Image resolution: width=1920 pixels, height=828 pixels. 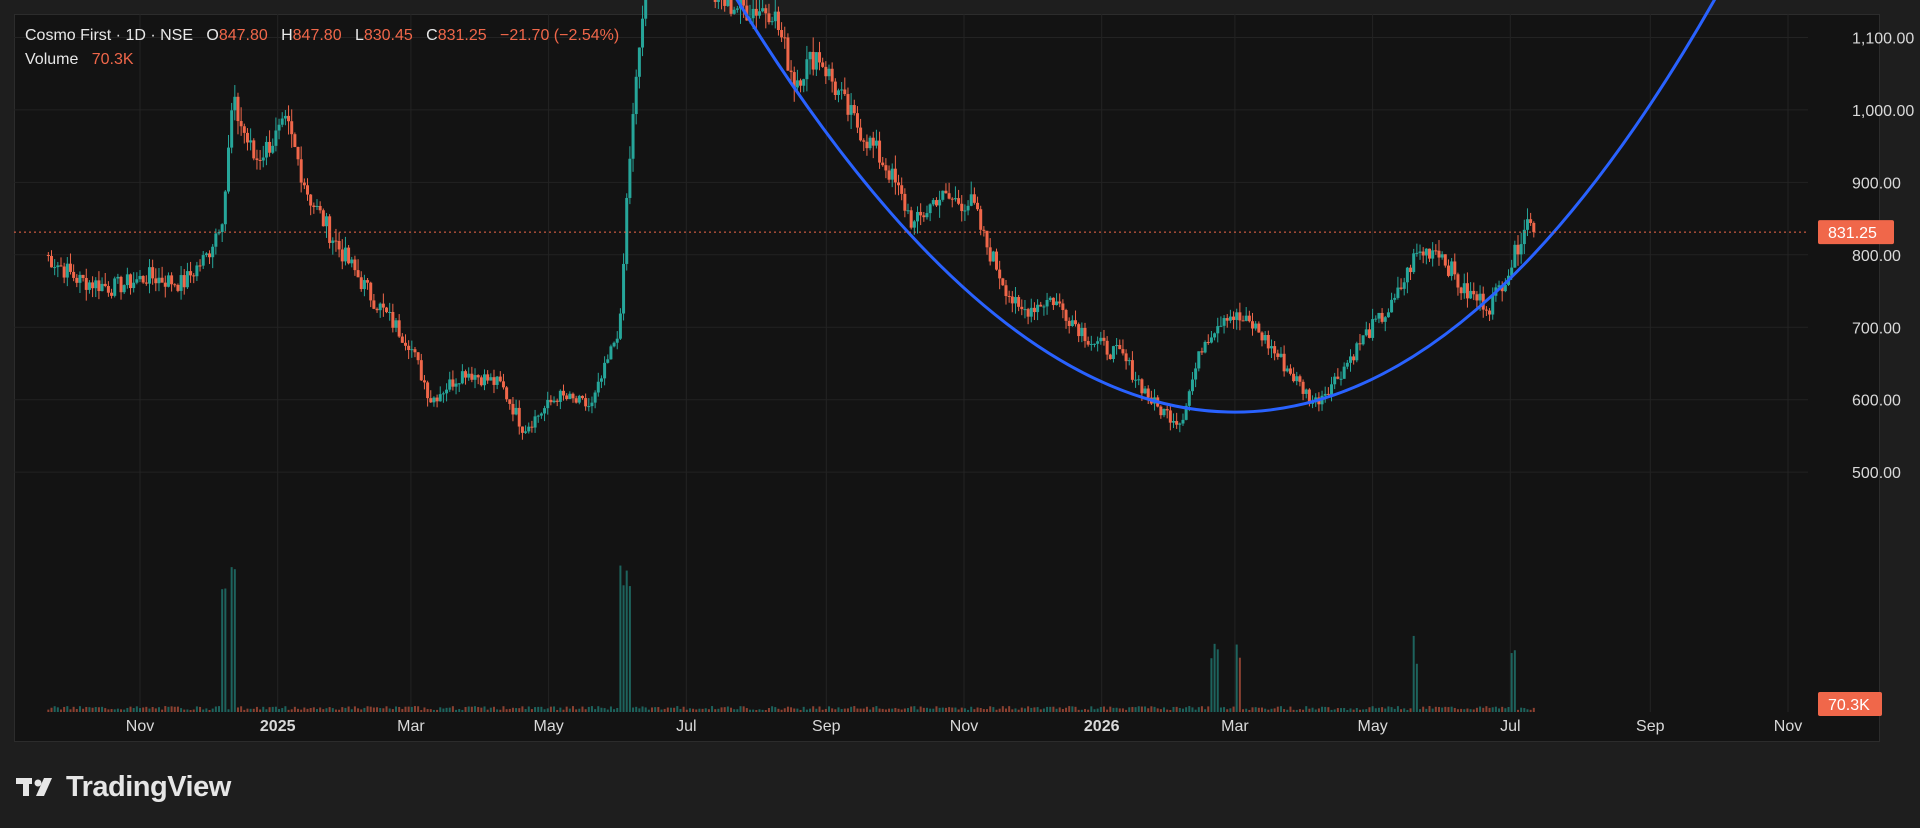 What do you see at coordinates (109, 35) in the screenshot?
I see `symbol-title: Cosmo First · 1D · NSE` at bounding box center [109, 35].